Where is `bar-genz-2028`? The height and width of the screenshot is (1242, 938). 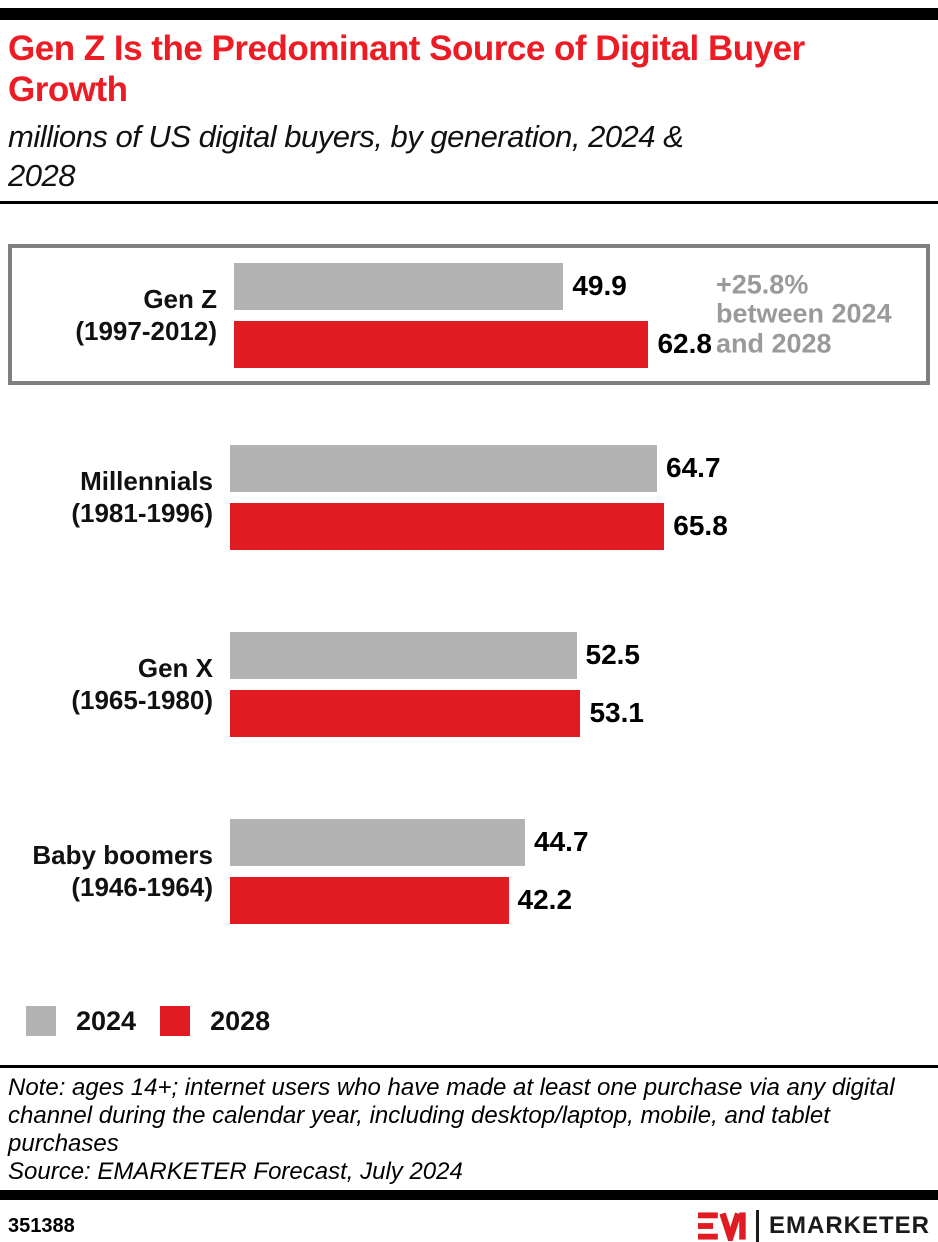
bar-genz-2028 is located at coordinates (441, 344).